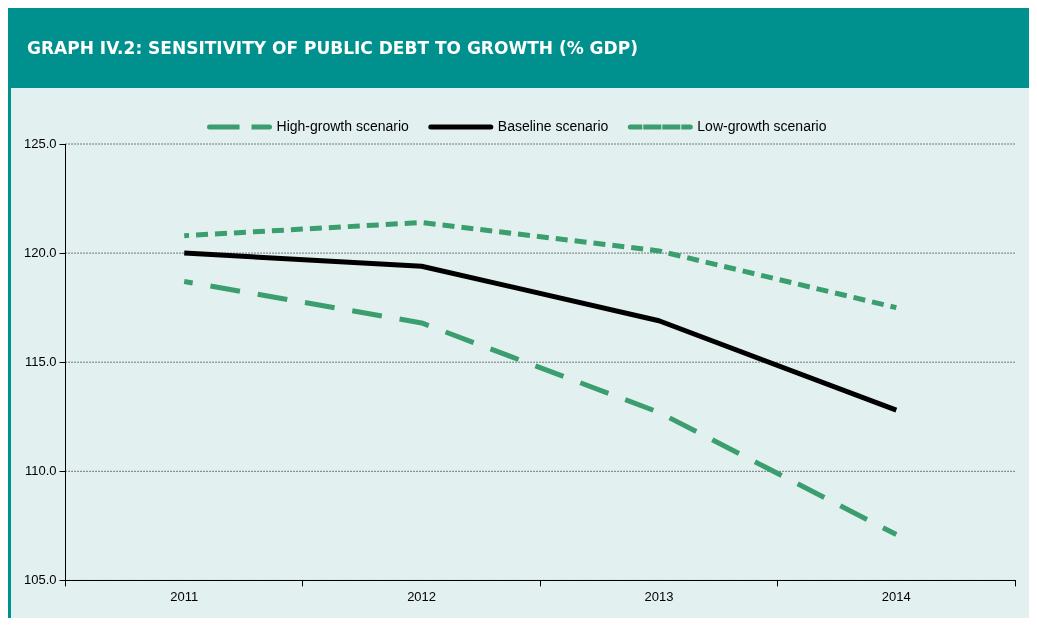  What do you see at coordinates (422, 596) in the screenshot?
I see `x-tick-label: 2012` at bounding box center [422, 596].